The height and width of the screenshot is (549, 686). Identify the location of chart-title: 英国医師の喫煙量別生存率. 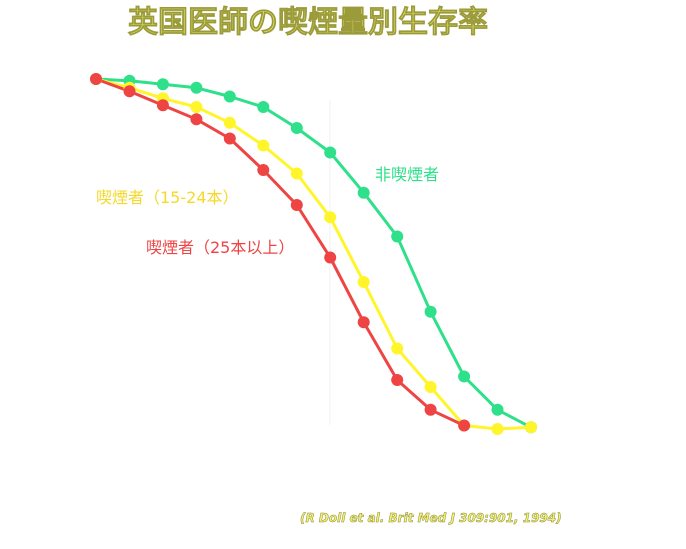
(308, 22).